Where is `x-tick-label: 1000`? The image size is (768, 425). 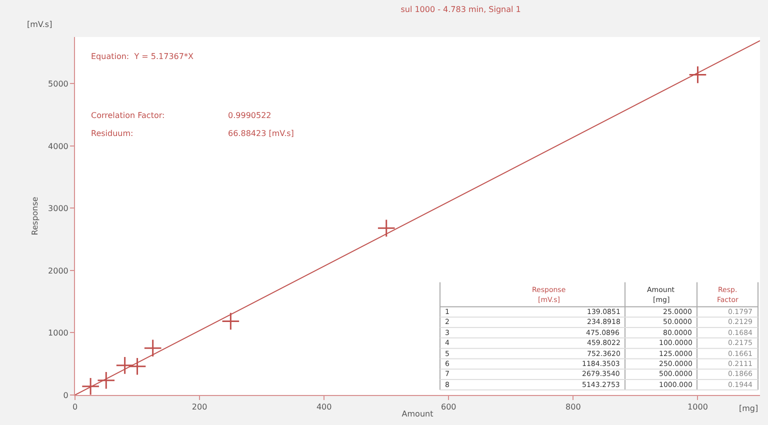 x-tick-label: 1000 is located at coordinates (698, 407).